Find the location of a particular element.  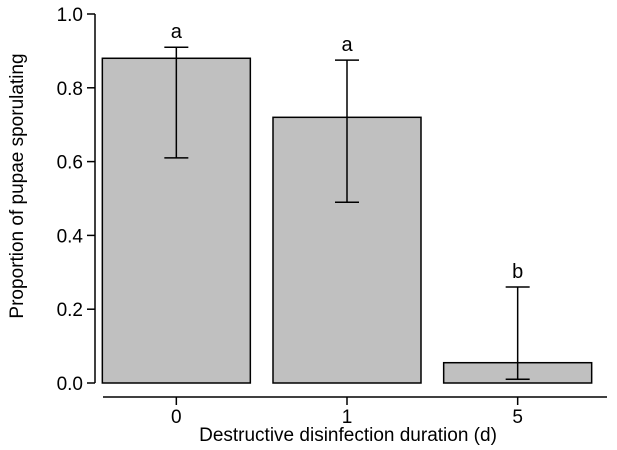

x-tick-label: 0 is located at coordinates (176, 417).